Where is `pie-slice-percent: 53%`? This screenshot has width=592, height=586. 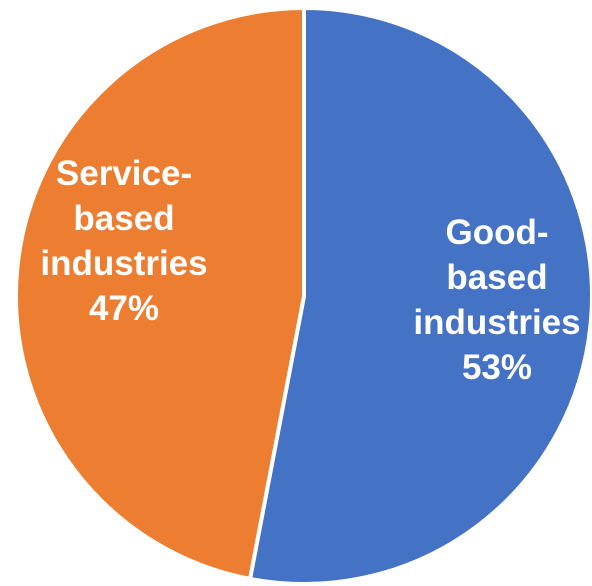 pie-slice-percent: 53% is located at coordinates (497, 367).